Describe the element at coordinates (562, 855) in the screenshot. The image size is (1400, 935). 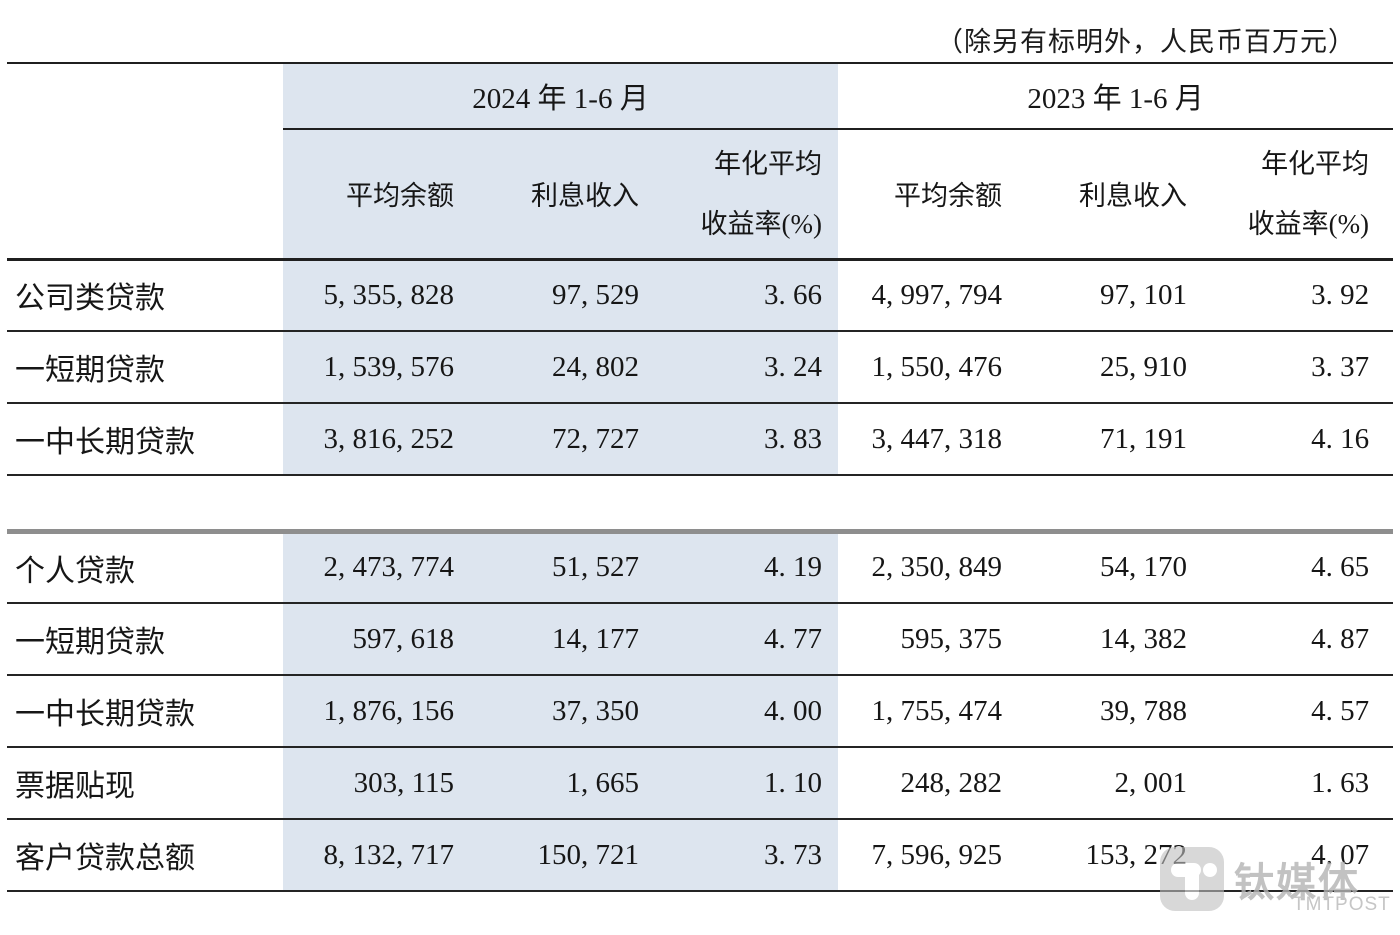
I see `cell-value: 150, 721` at that location.